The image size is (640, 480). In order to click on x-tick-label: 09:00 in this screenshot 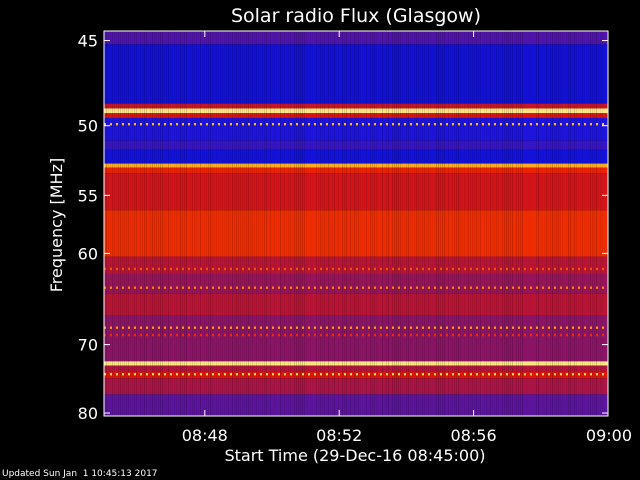, I will do `click(609, 435)`.